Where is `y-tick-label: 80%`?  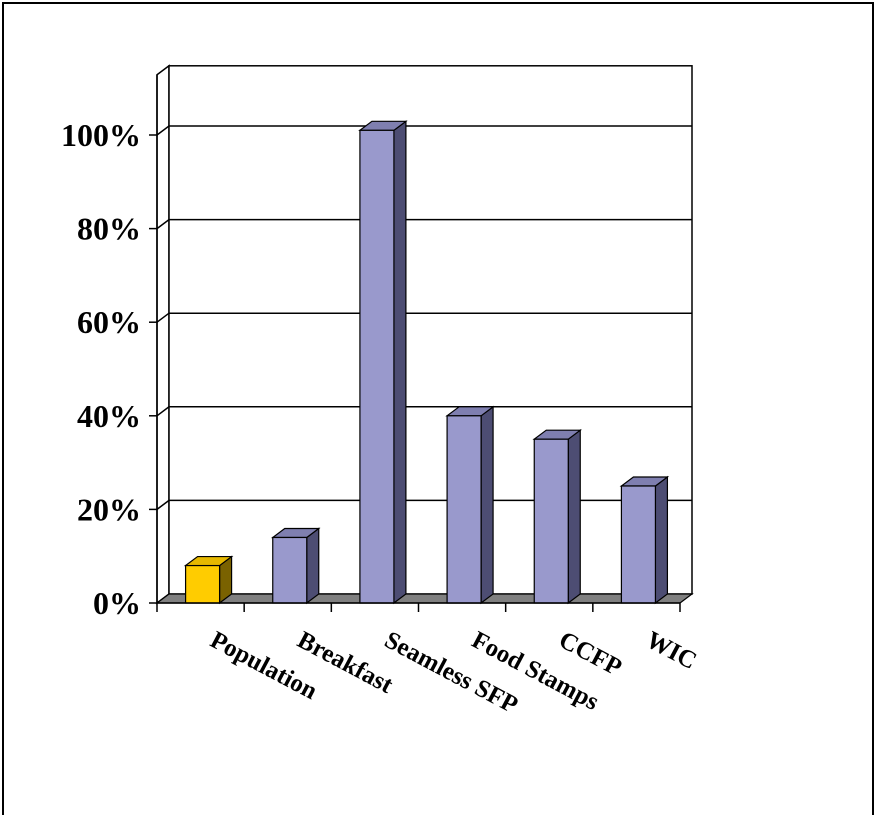
y-tick-label: 80% is located at coordinates (109, 229).